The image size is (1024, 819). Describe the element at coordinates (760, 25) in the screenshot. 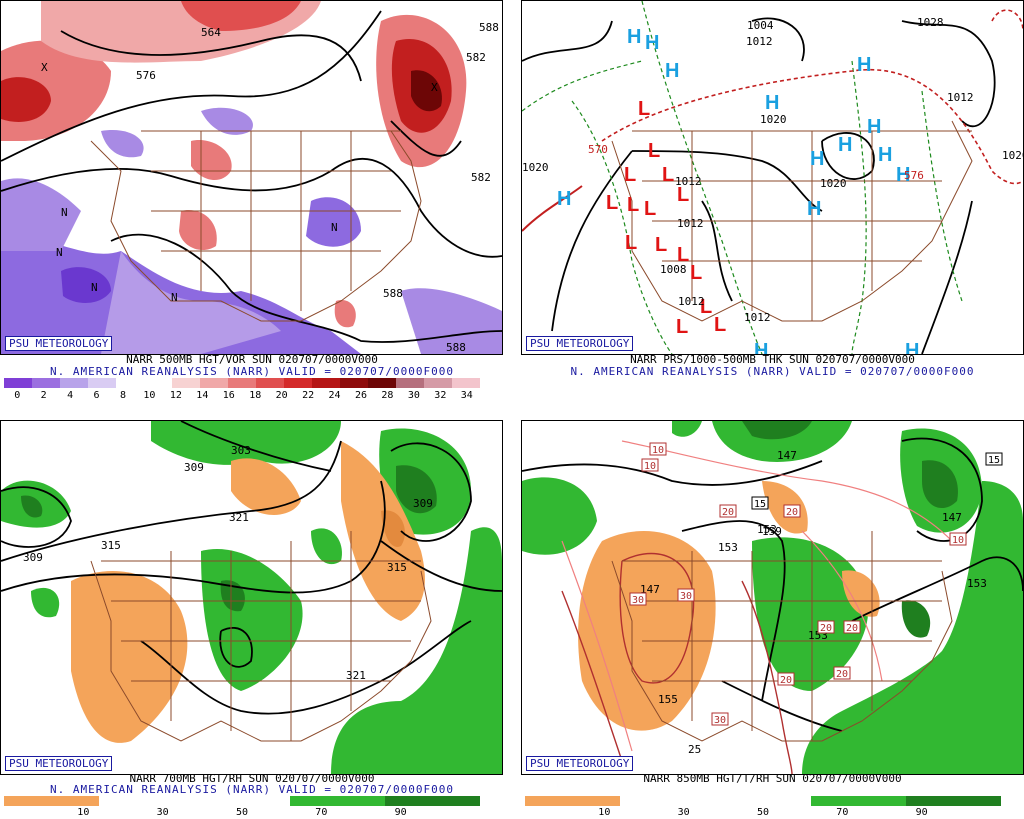

I see `isobar-label: 1004` at that location.